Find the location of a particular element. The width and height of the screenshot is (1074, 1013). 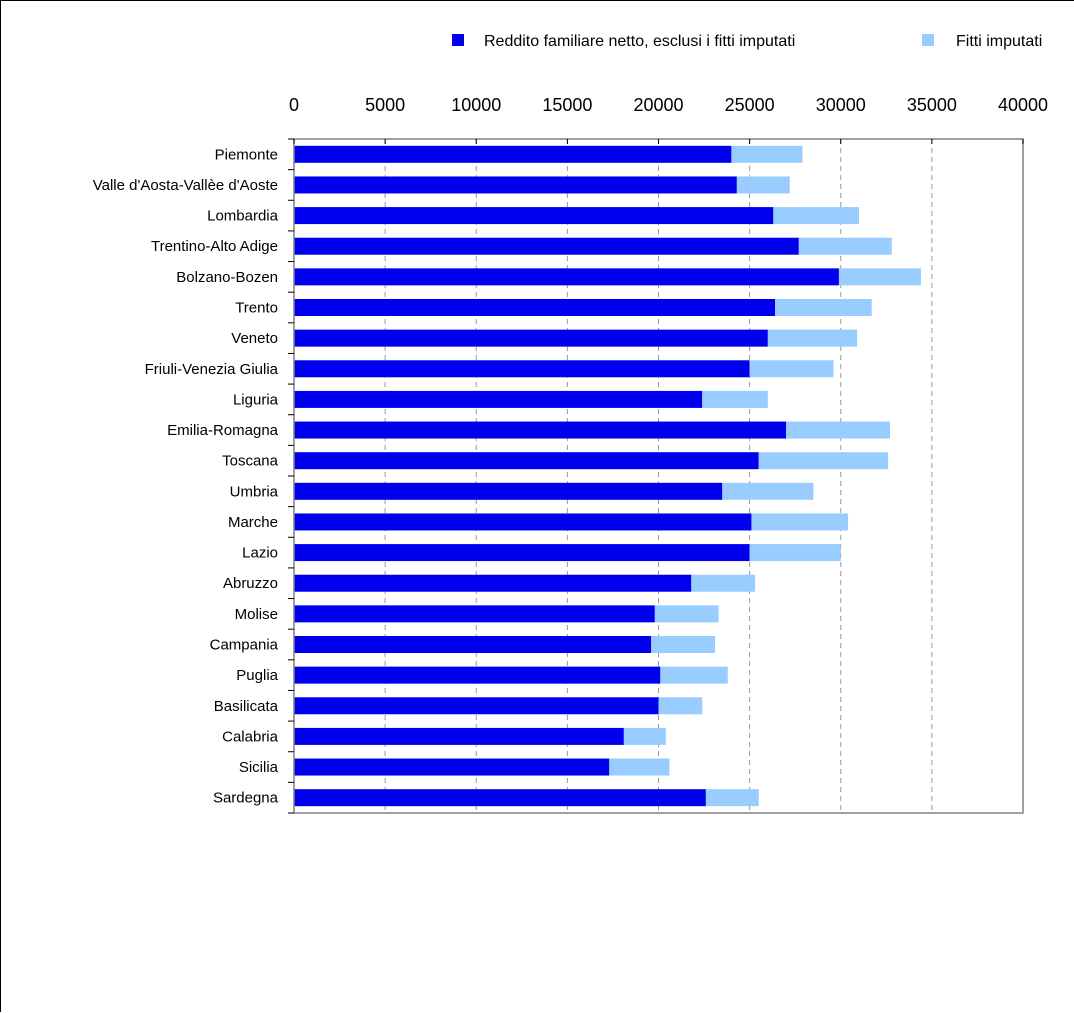

category-label: Piemonte is located at coordinates (246, 154).